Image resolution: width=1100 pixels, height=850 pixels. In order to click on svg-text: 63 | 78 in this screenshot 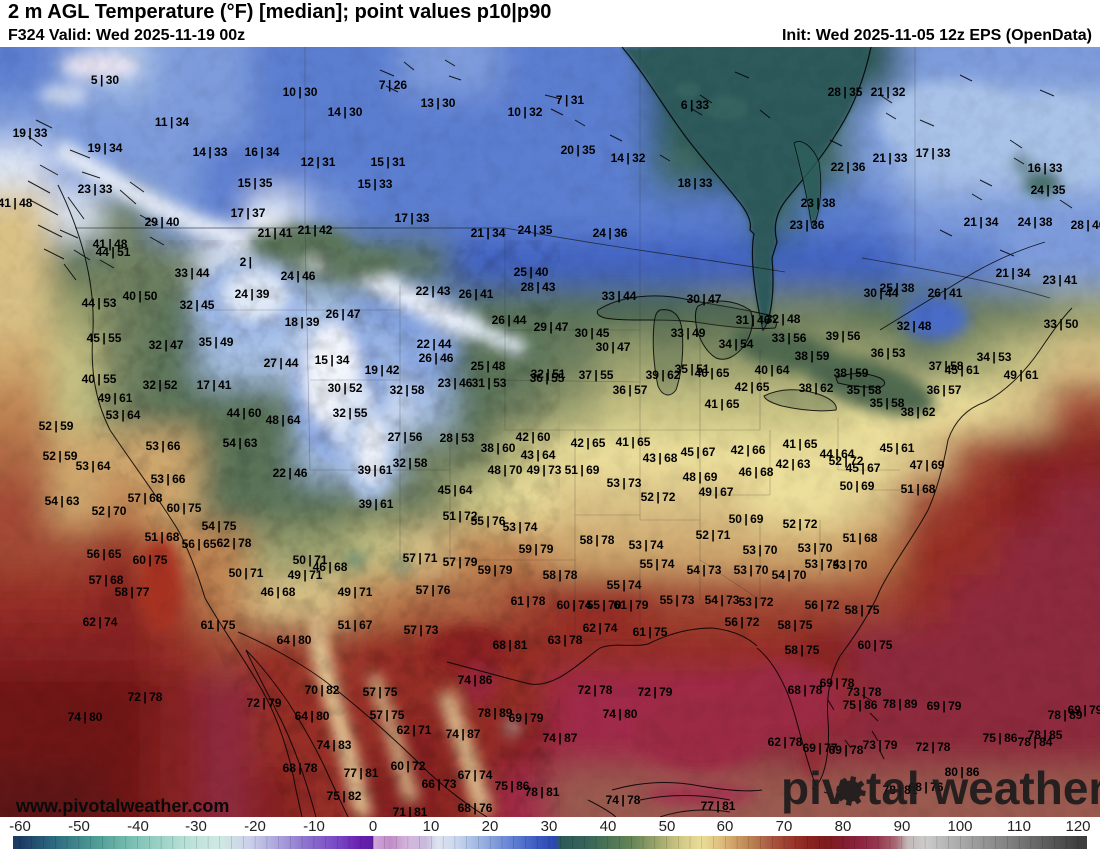, I will do `click(565, 640)`.